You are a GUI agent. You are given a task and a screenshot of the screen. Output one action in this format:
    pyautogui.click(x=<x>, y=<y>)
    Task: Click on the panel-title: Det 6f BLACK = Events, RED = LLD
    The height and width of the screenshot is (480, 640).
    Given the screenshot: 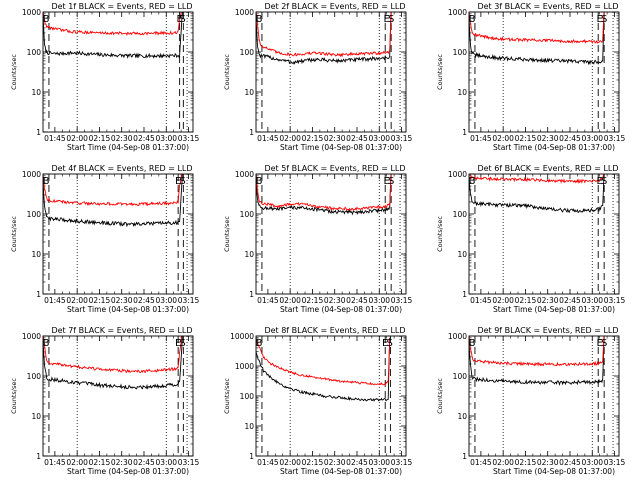 What is the action you would take?
    pyautogui.click(x=547, y=168)
    